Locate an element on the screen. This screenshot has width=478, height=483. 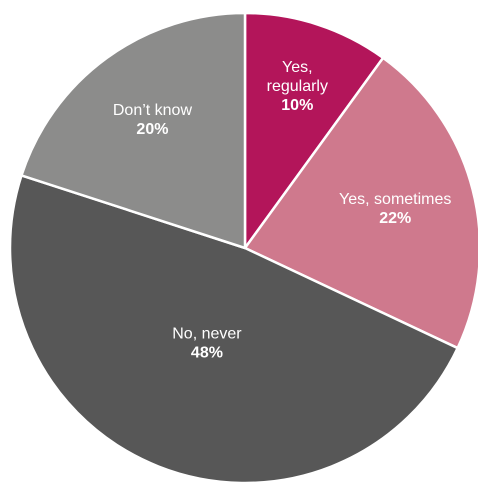
pie-slice-value-label: 20% is located at coordinates (152, 129).